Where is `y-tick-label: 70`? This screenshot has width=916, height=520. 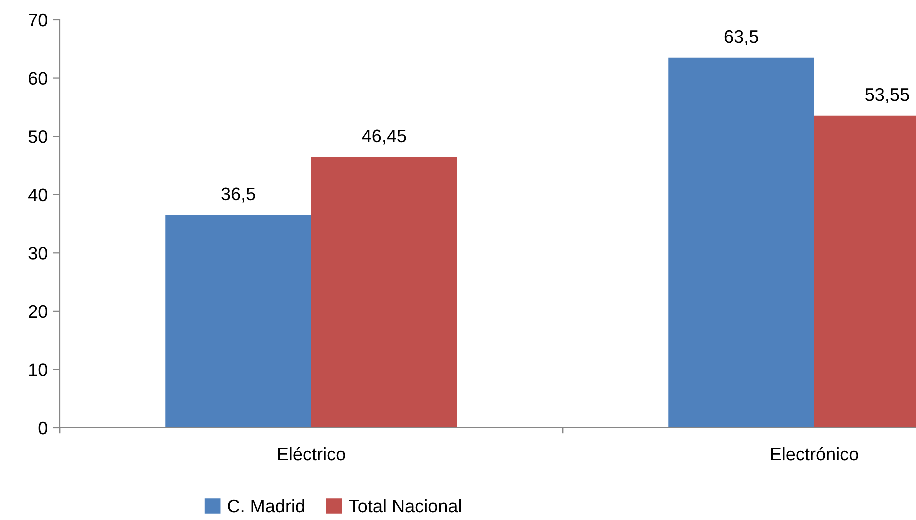
y-tick-label: 70 is located at coordinates (38, 20).